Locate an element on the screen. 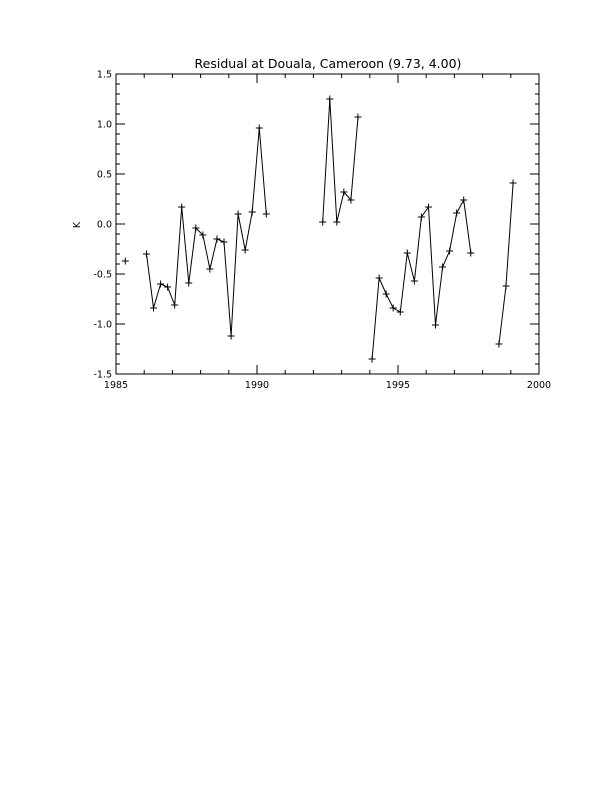  y-tick-label: -1.5 is located at coordinates (102, 375).